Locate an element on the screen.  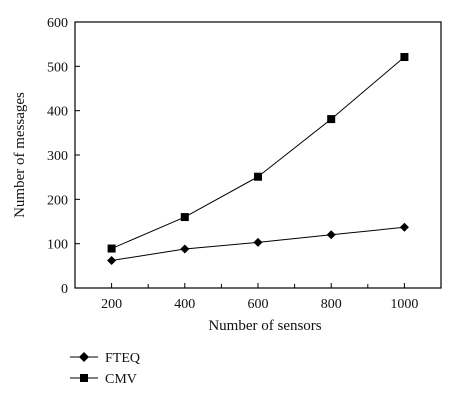
x-axis-title: Number of sensors is located at coordinates (264, 326).